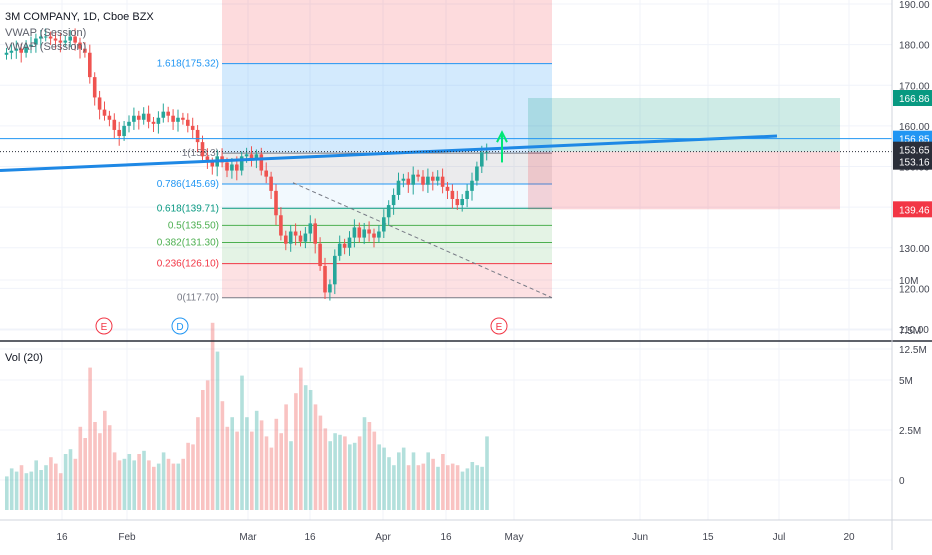 The height and width of the screenshot is (555, 932). I want to click on indicator-vwap-2: VWAP (Session), so click(45, 47).